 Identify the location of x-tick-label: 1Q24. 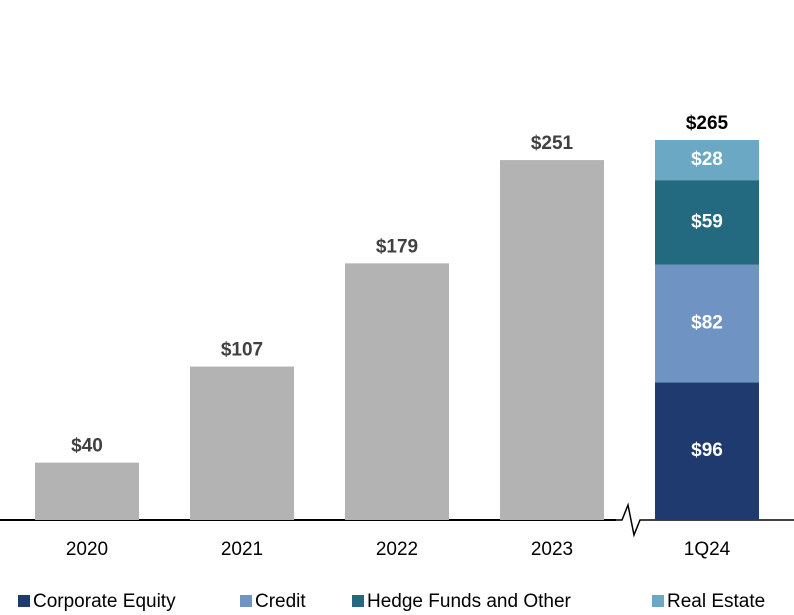
(707, 549).